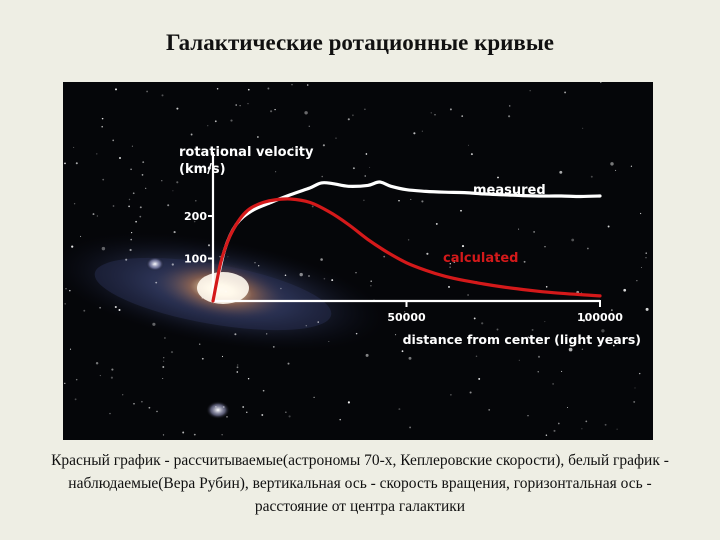 The width and height of the screenshot is (720, 540). I want to click on y-axis-label-line2: (km/s), so click(202, 169).